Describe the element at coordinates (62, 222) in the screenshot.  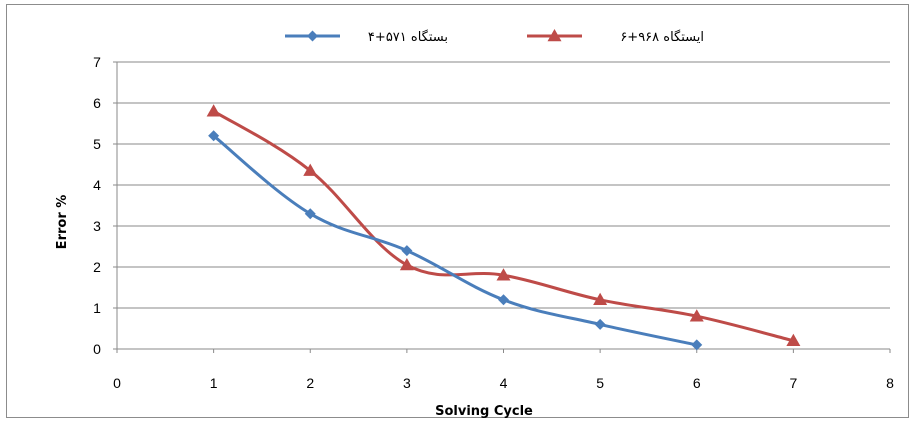
I see `y-axis-title: Error %` at that location.